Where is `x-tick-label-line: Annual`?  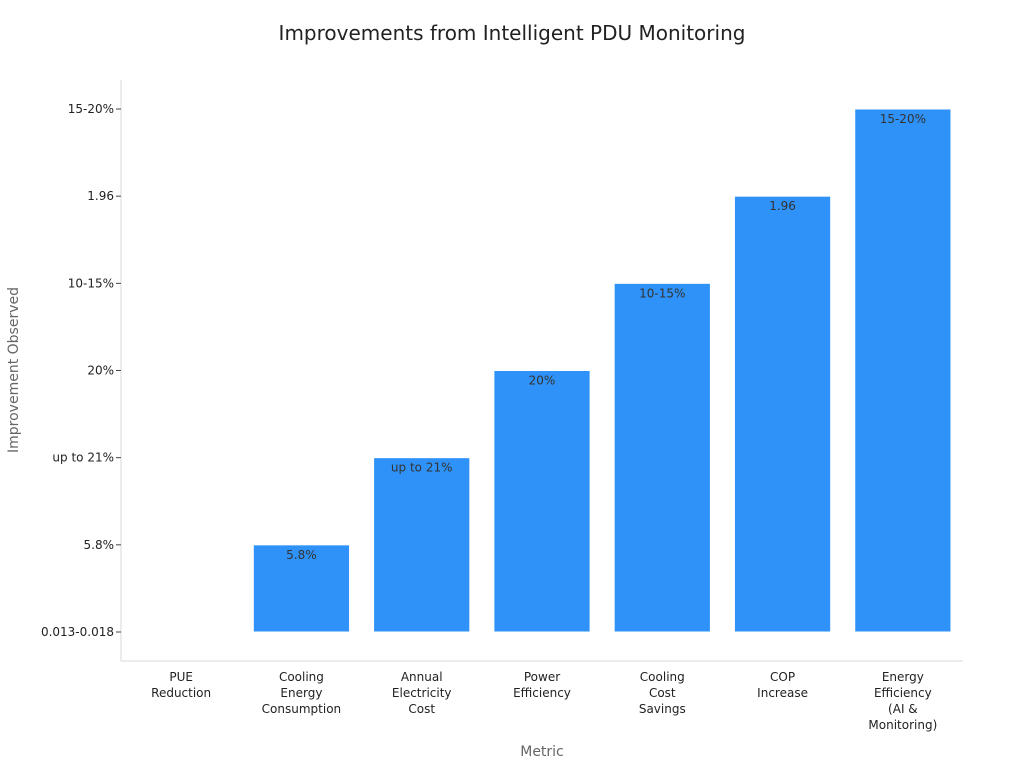
x-tick-label-line: Annual is located at coordinates (422, 677).